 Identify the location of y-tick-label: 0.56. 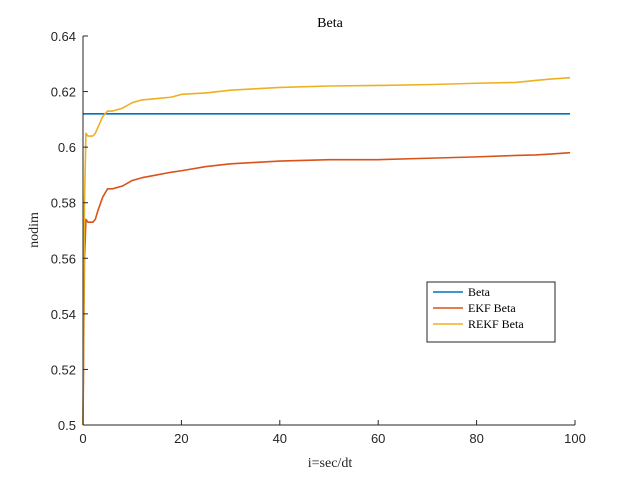
(63, 258).